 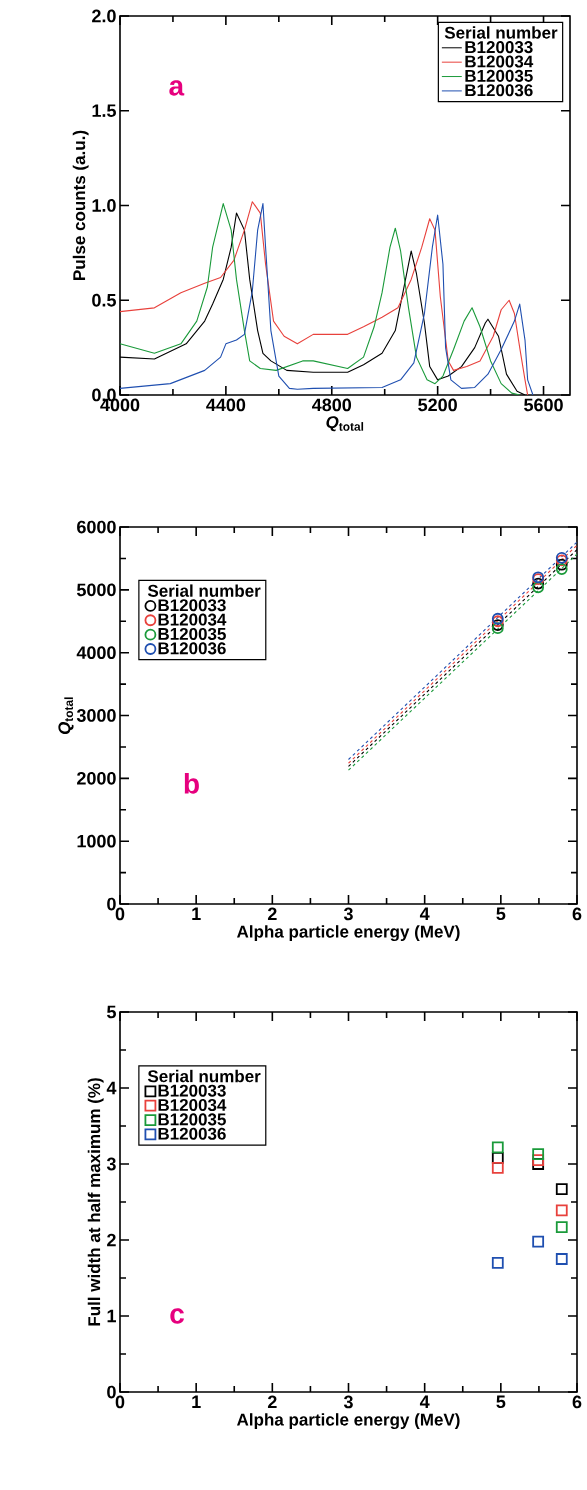 What do you see at coordinates (104, 205) in the screenshot?
I see `y-tick-label: 1.0` at bounding box center [104, 205].